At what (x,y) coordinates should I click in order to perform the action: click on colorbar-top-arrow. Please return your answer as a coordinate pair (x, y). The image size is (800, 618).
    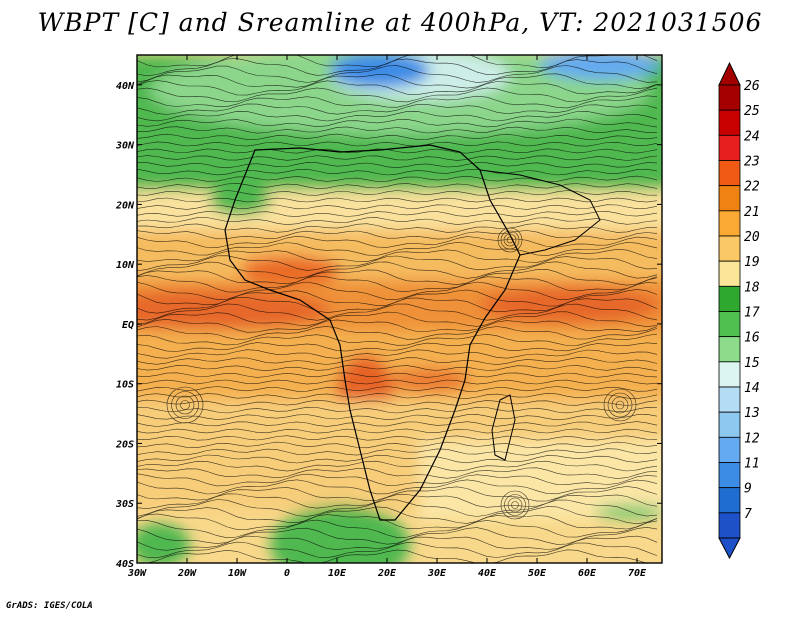
    Looking at the image, I should click on (729, 73).